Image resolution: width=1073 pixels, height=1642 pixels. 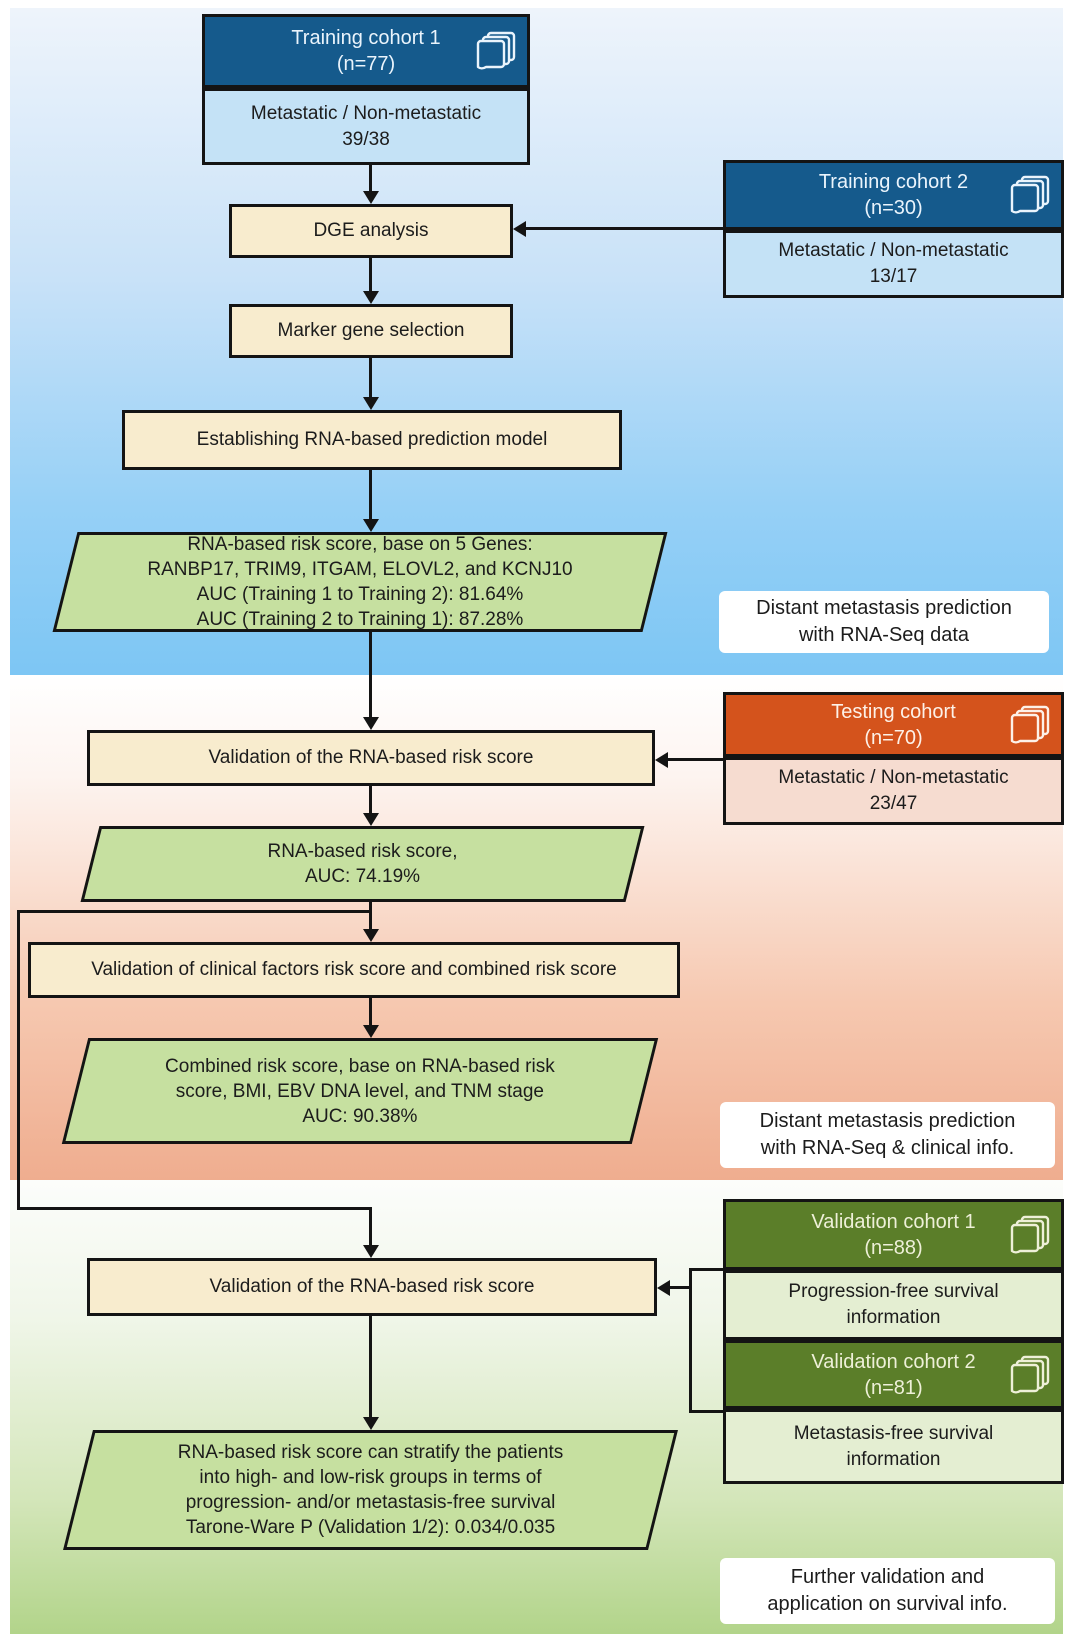 I want to click on caption-line: with RNA-Seq & clinical info., so click(x=887, y=1148).